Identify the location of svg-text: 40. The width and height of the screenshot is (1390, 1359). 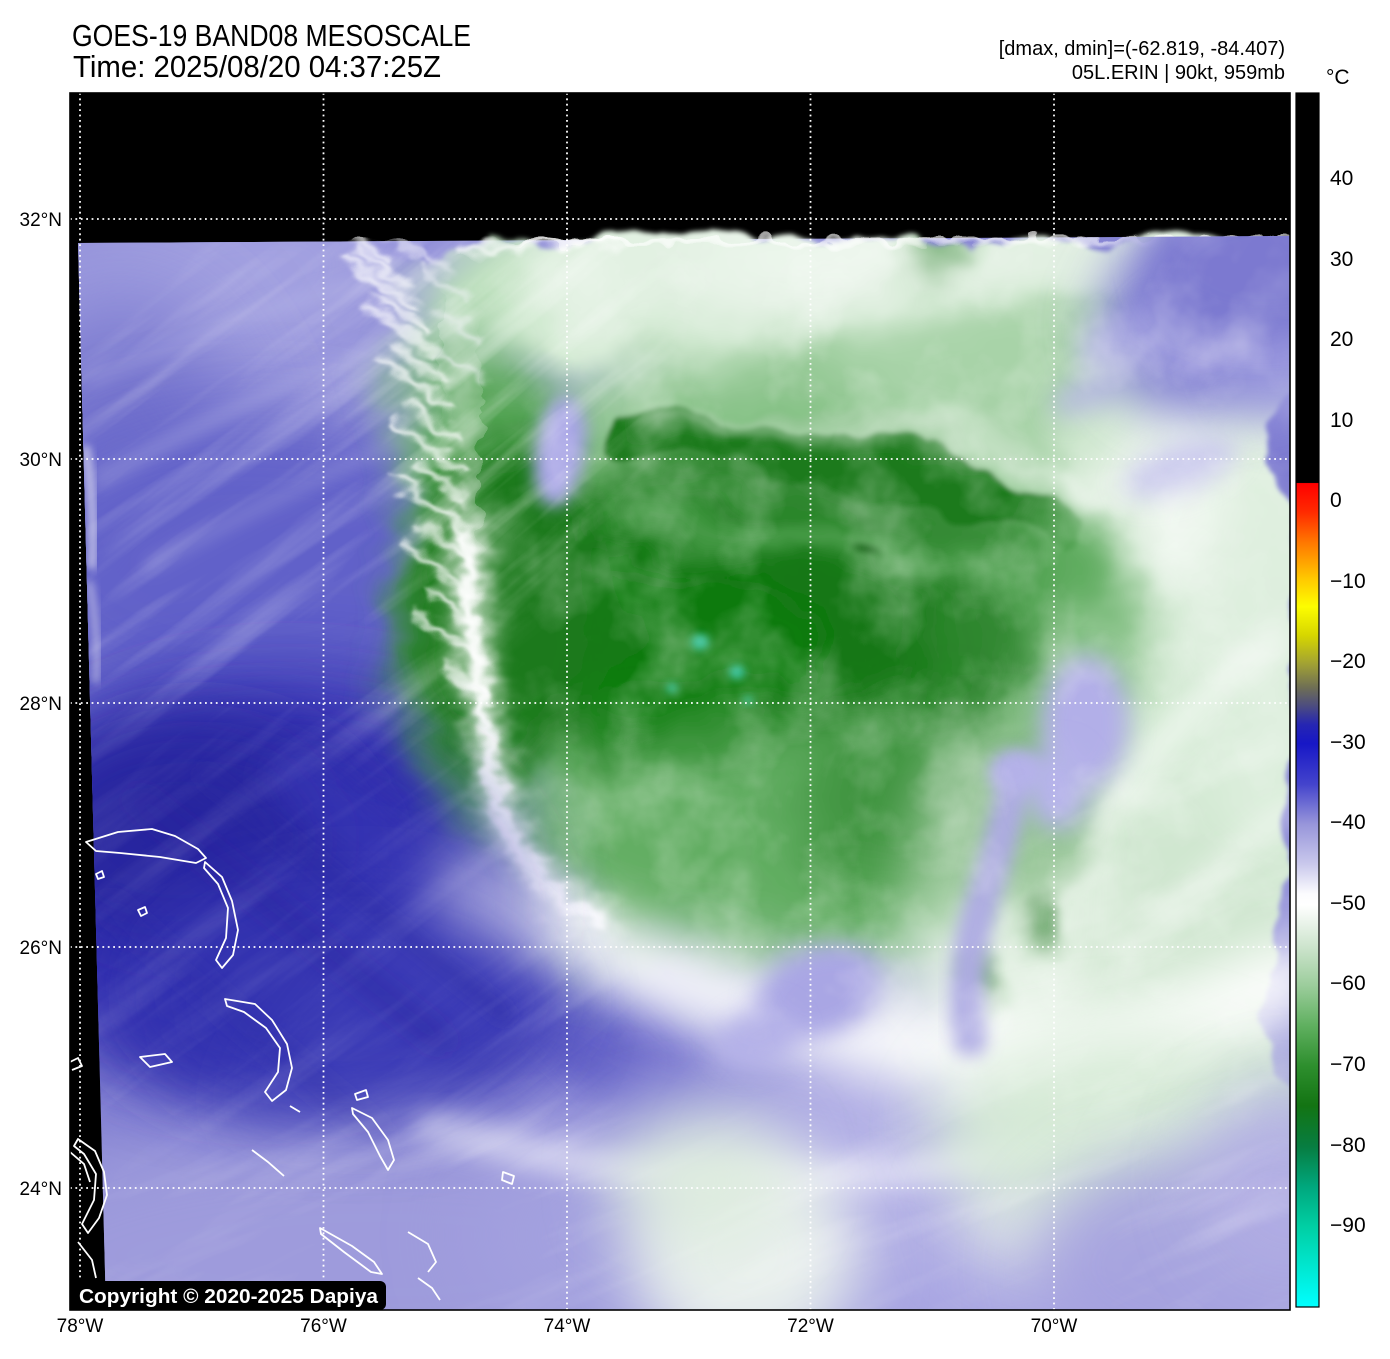
(1341, 178).